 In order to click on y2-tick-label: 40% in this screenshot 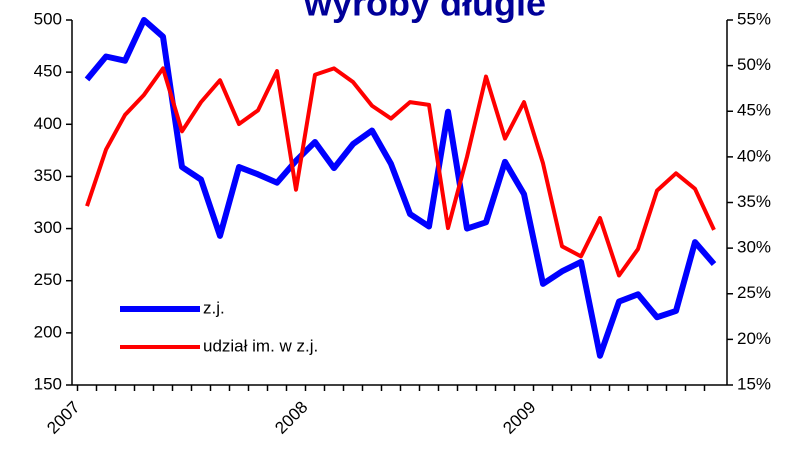, I will do `click(754, 155)`.